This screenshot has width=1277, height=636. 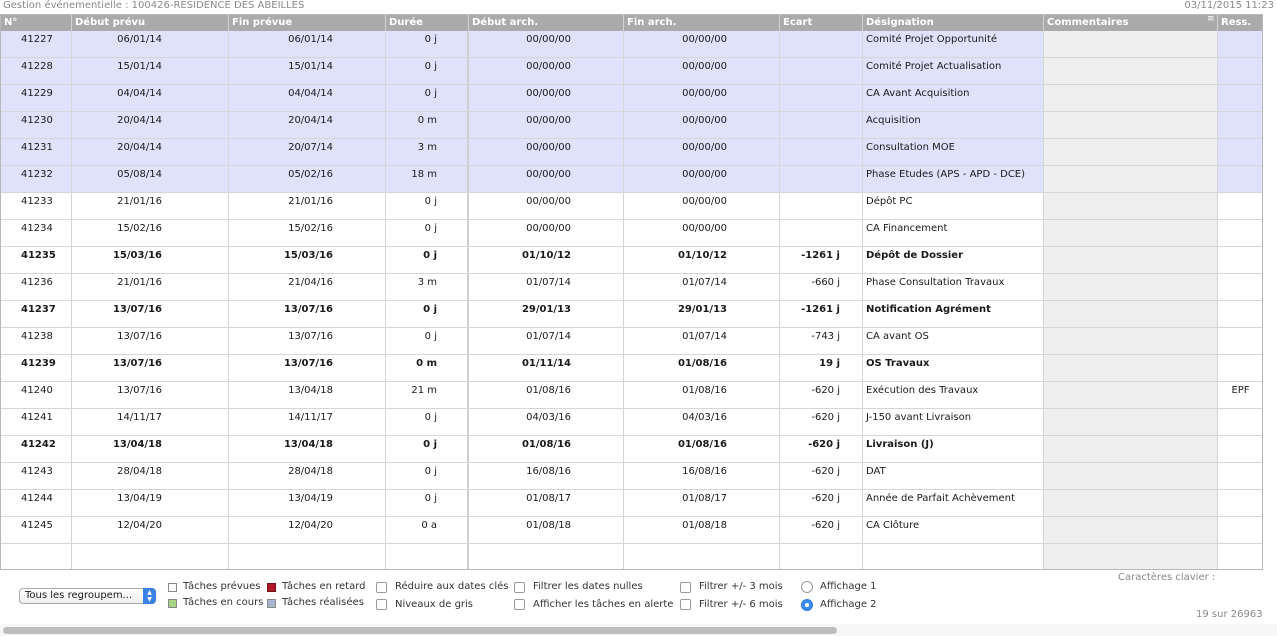 I want to click on key-dates-checkbox, so click(x=381, y=587).